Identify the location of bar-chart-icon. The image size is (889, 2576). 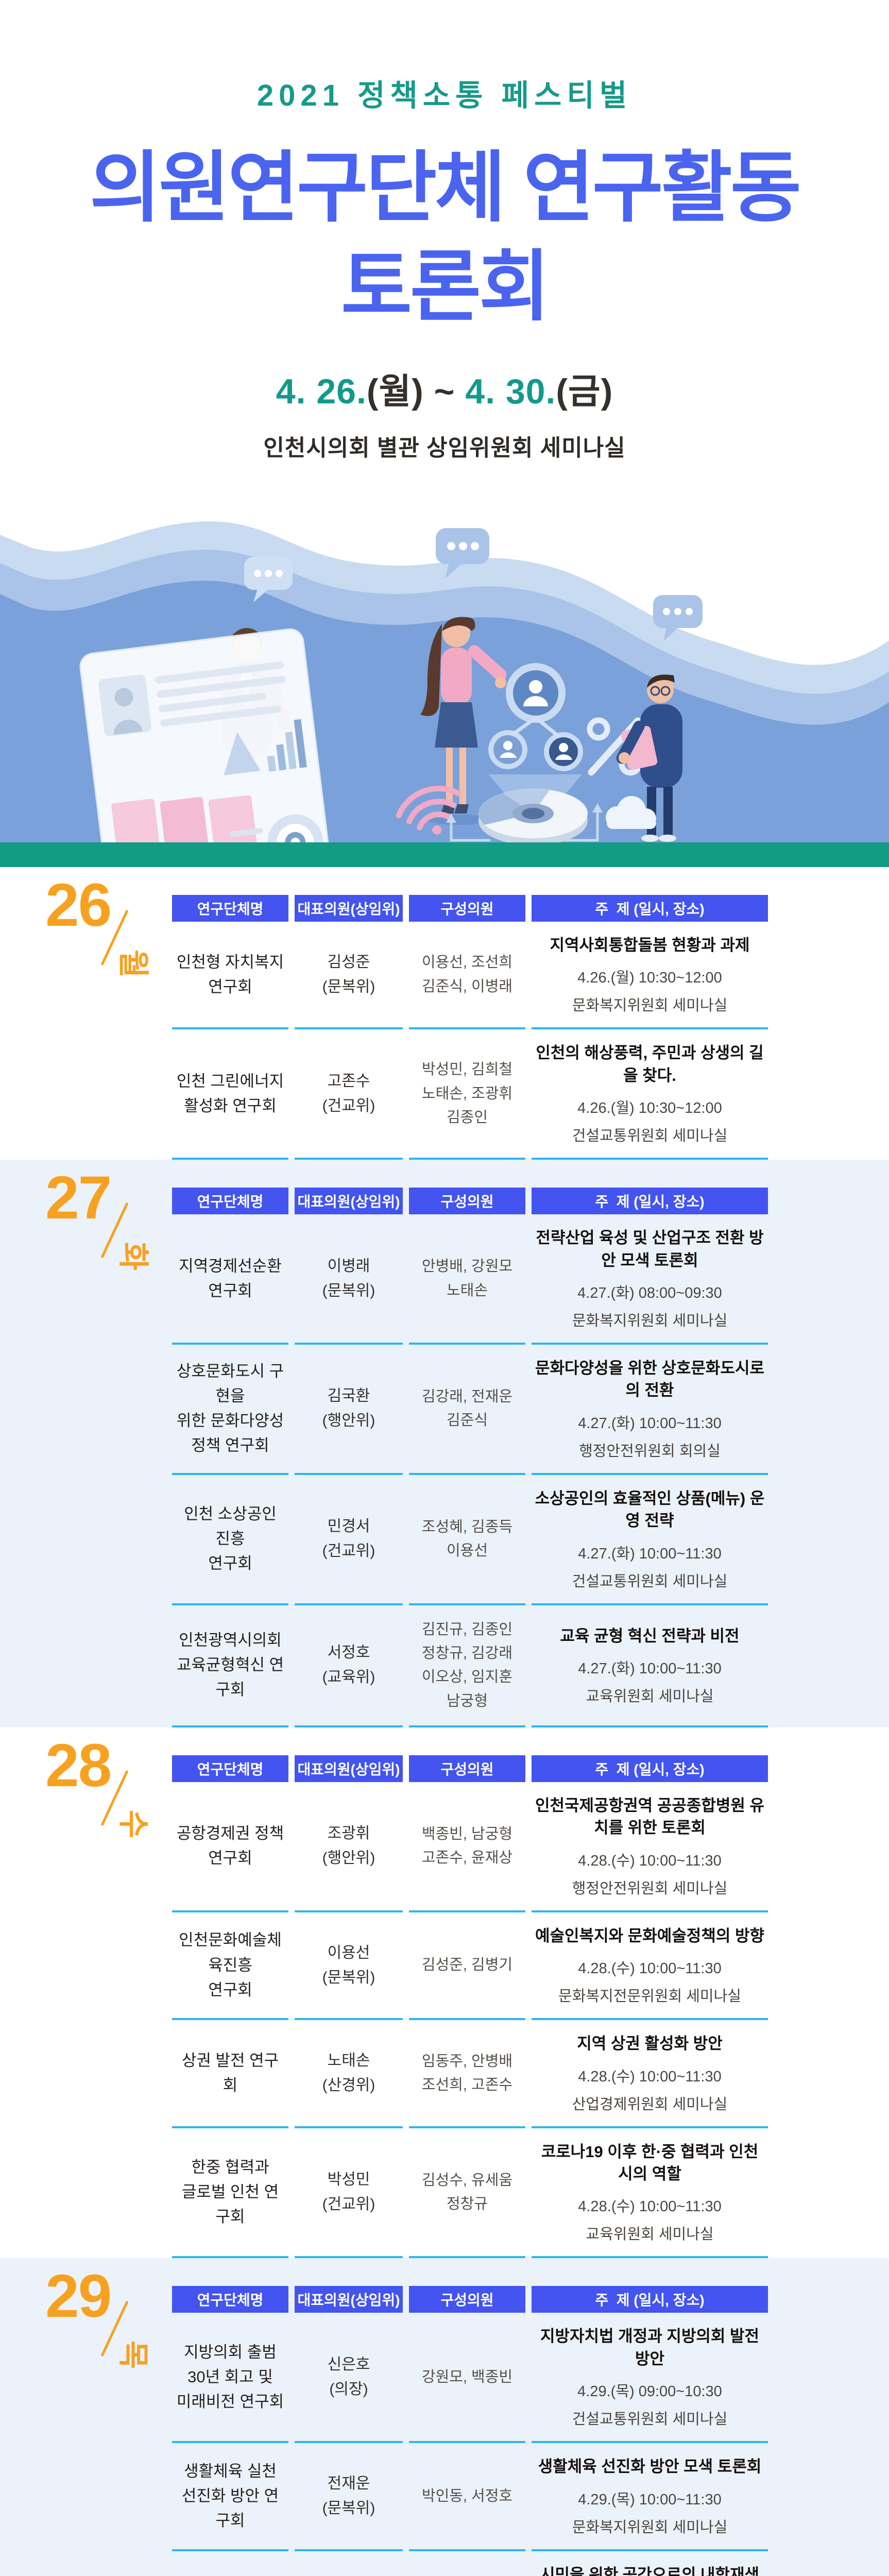
(287, 745).